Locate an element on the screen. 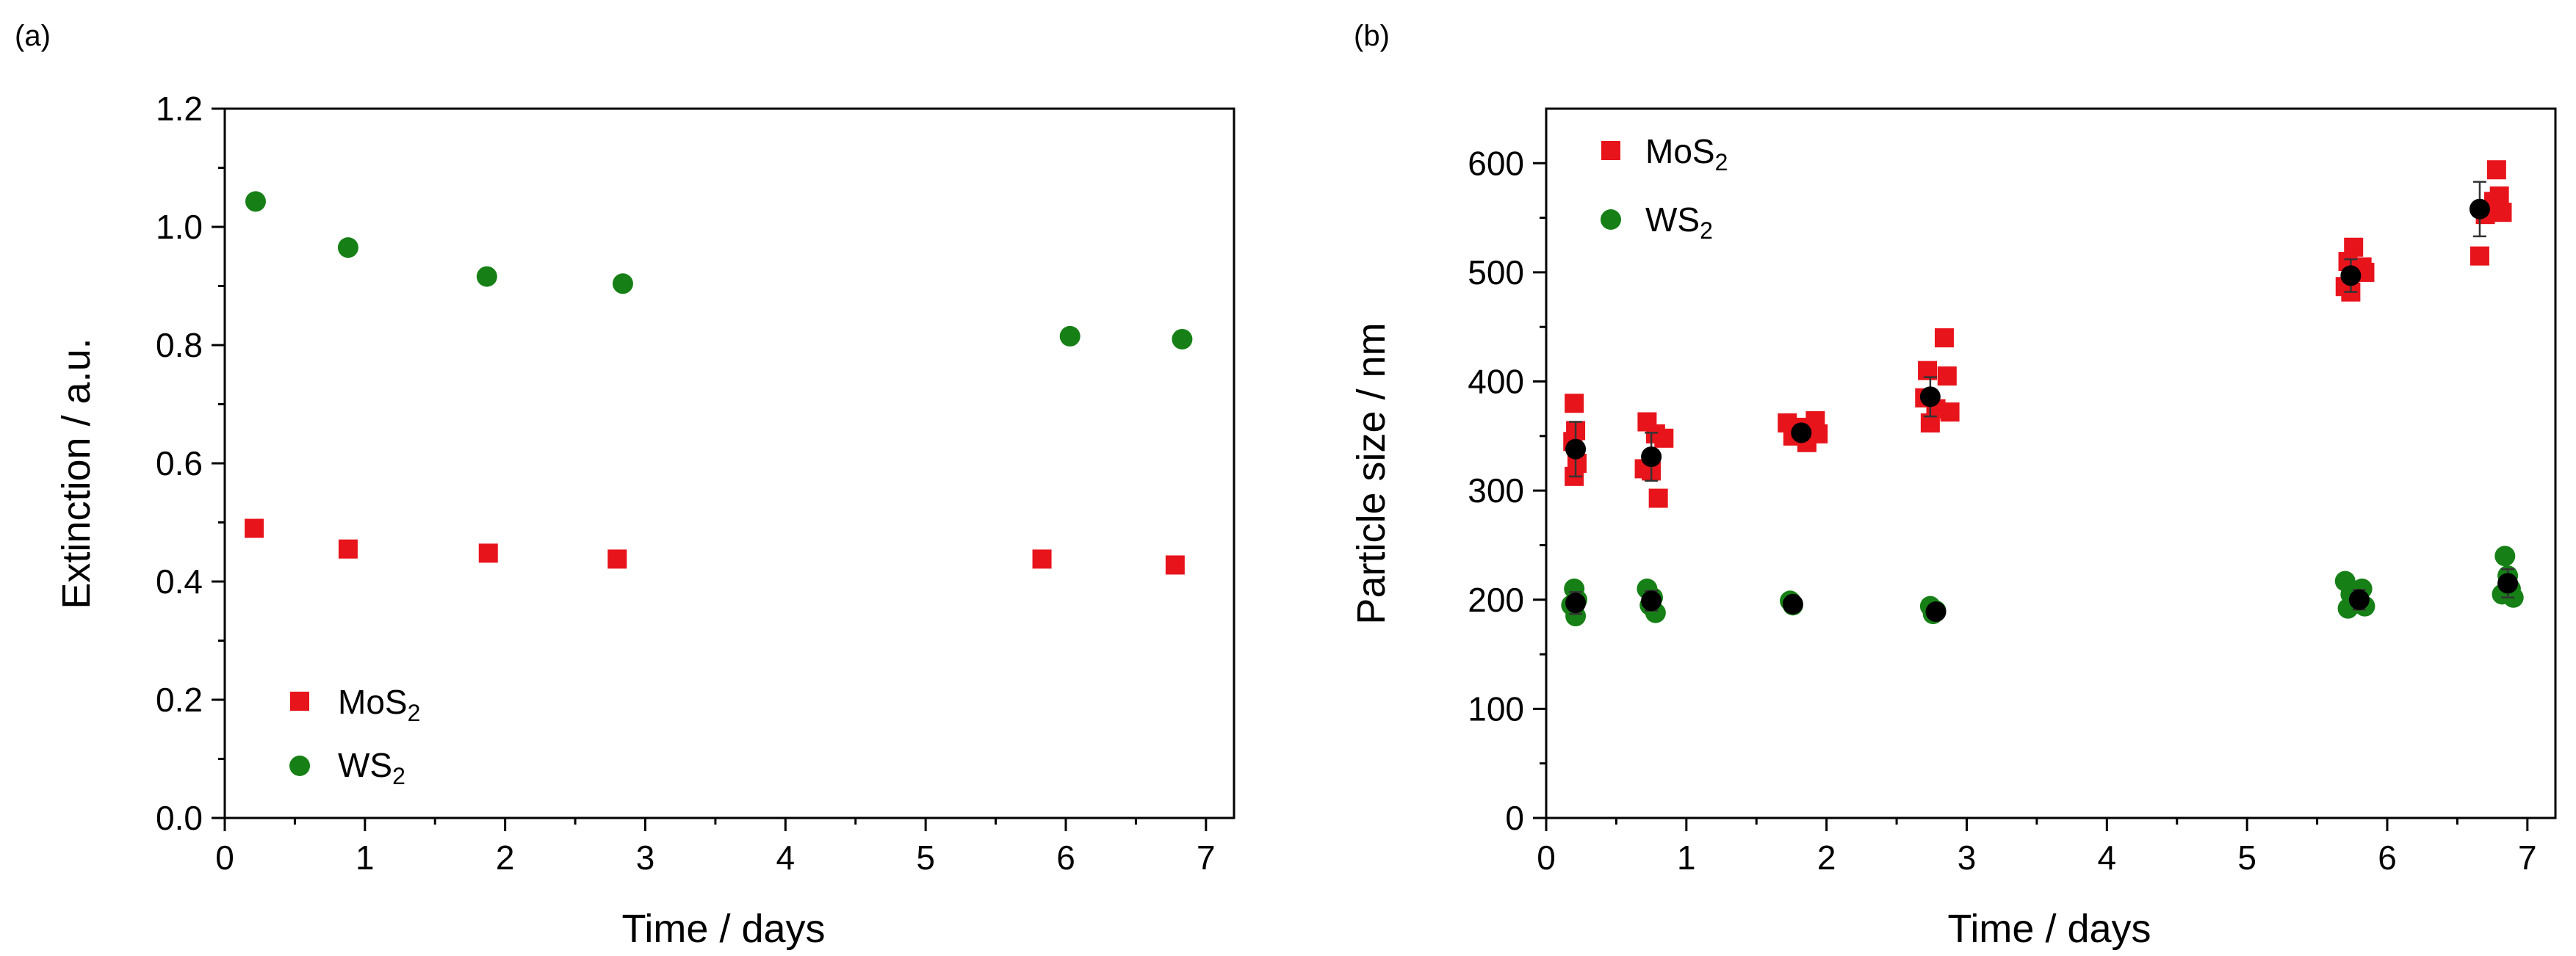 This screenshot has width=2576, height=956. y-tick-label: 600 is located at coordinates (1496, 163).